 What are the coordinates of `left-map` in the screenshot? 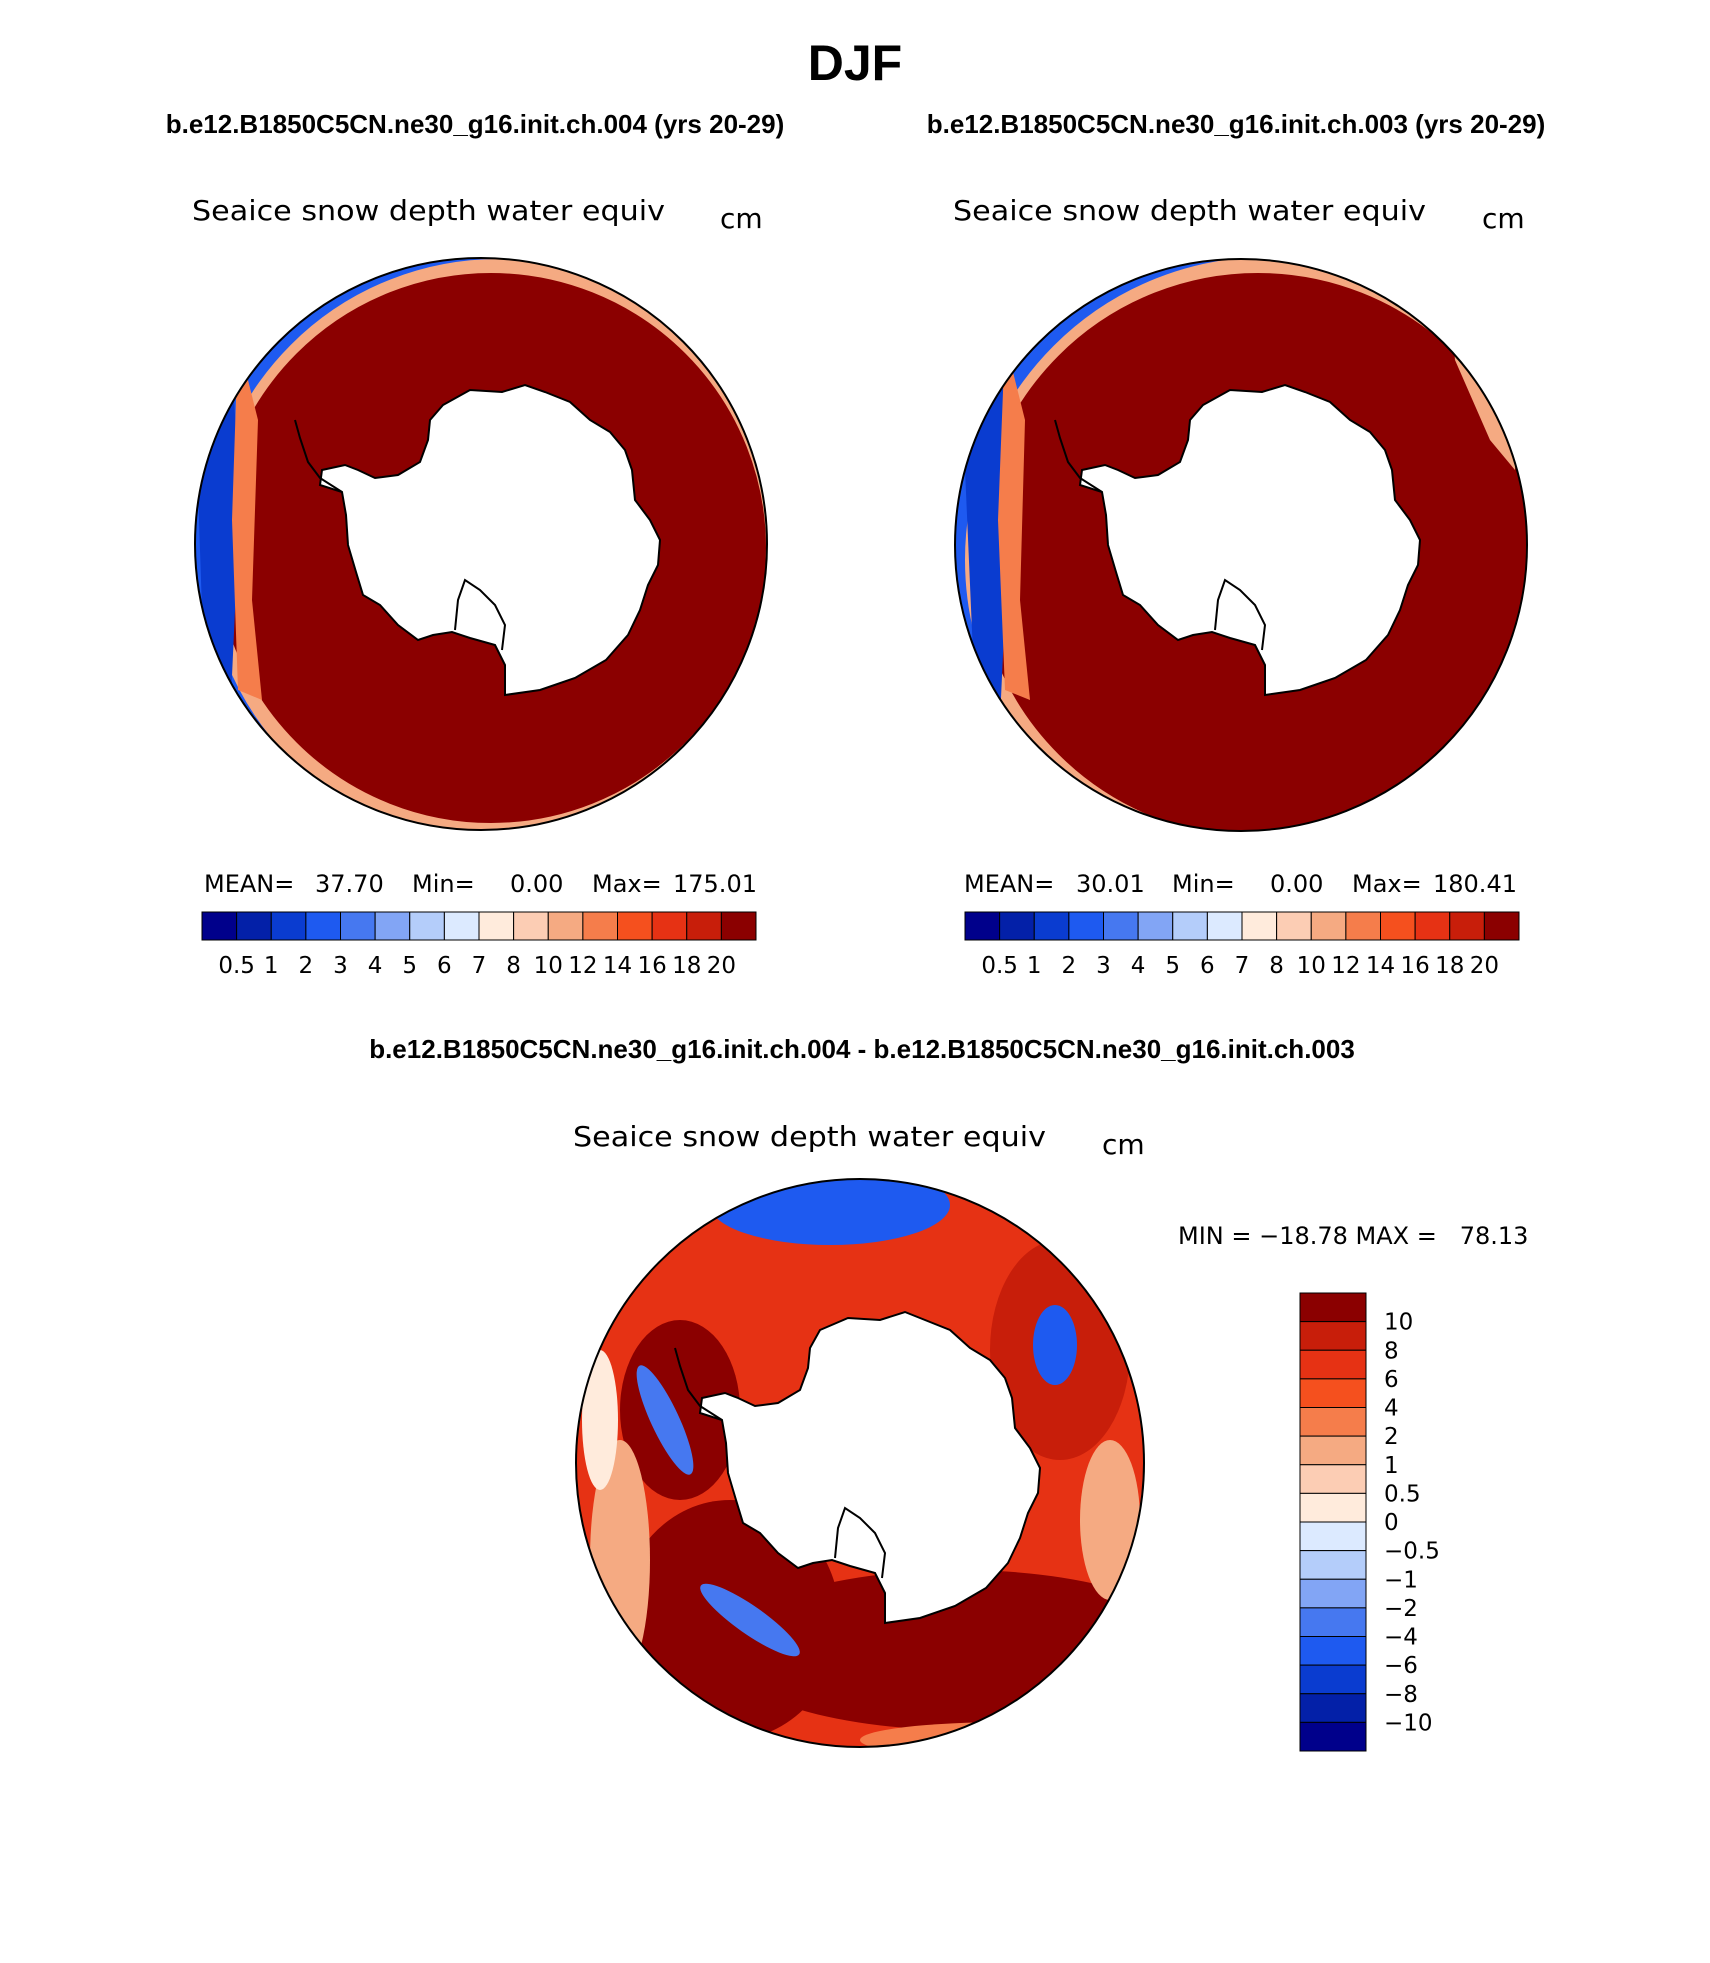 It's located at (481, 544).